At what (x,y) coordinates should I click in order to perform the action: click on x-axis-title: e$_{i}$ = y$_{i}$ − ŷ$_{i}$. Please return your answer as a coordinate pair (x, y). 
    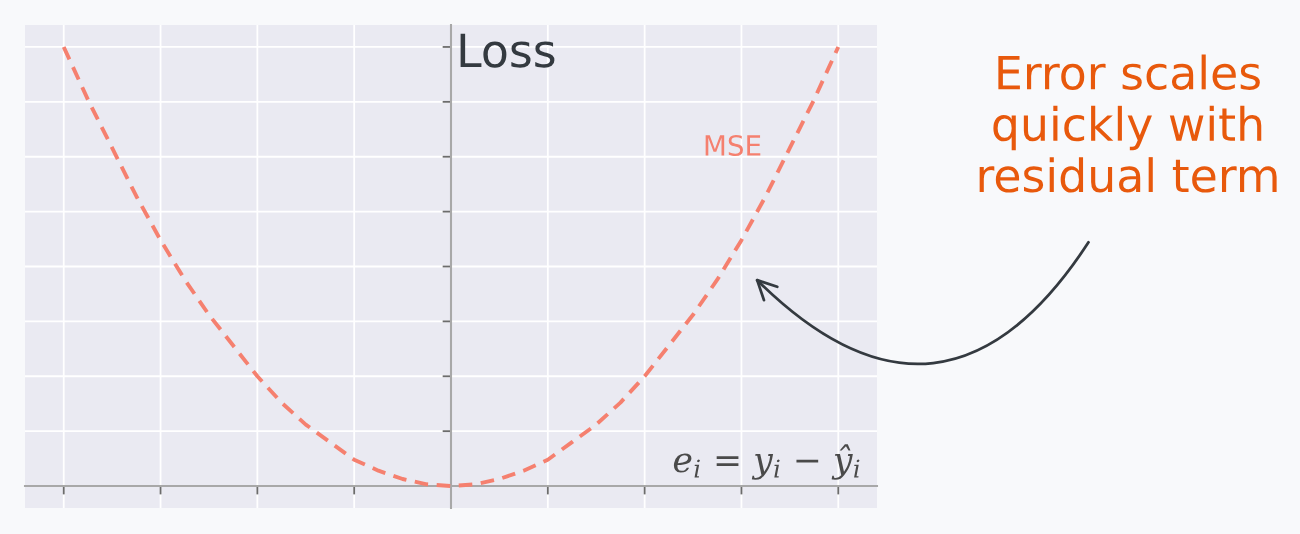
    Looking at the image, I should click on (766, 462).